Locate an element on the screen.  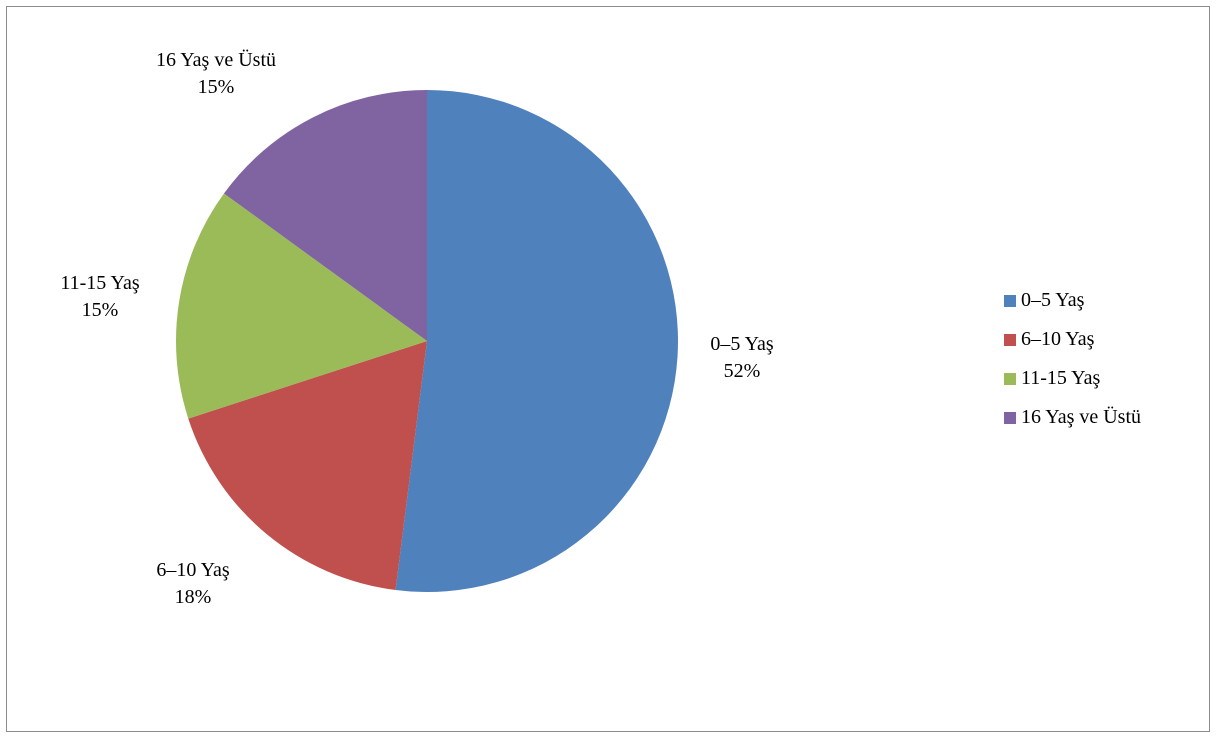
data-label-percent-6-10: 18% is located at coordinates (193, 597).